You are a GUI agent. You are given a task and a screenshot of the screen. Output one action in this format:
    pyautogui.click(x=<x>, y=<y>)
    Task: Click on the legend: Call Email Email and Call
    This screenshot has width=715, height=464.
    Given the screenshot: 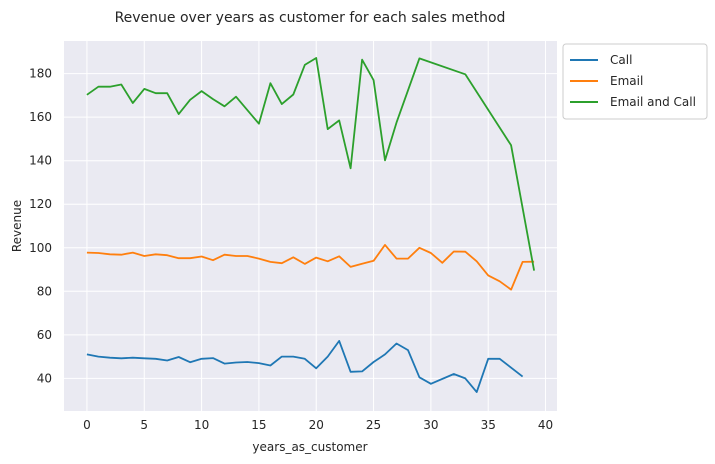 What is the action you would take?
    pyautogui.click(x=635, y=81)
    